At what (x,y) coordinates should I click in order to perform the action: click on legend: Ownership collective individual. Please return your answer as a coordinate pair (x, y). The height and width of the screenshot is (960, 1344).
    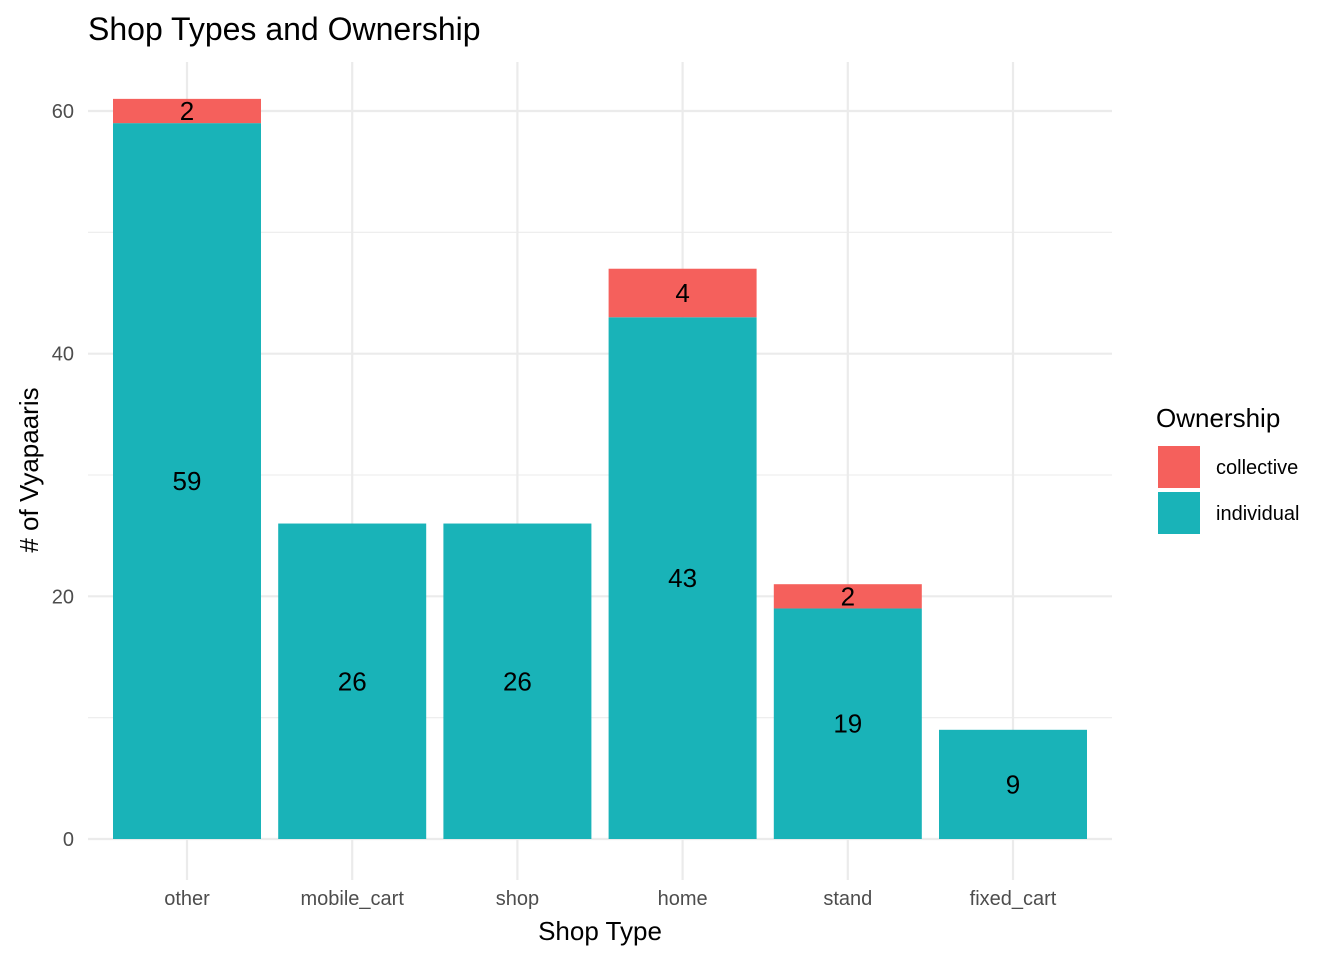
    Looking at the image, I should click on (1227, 468).